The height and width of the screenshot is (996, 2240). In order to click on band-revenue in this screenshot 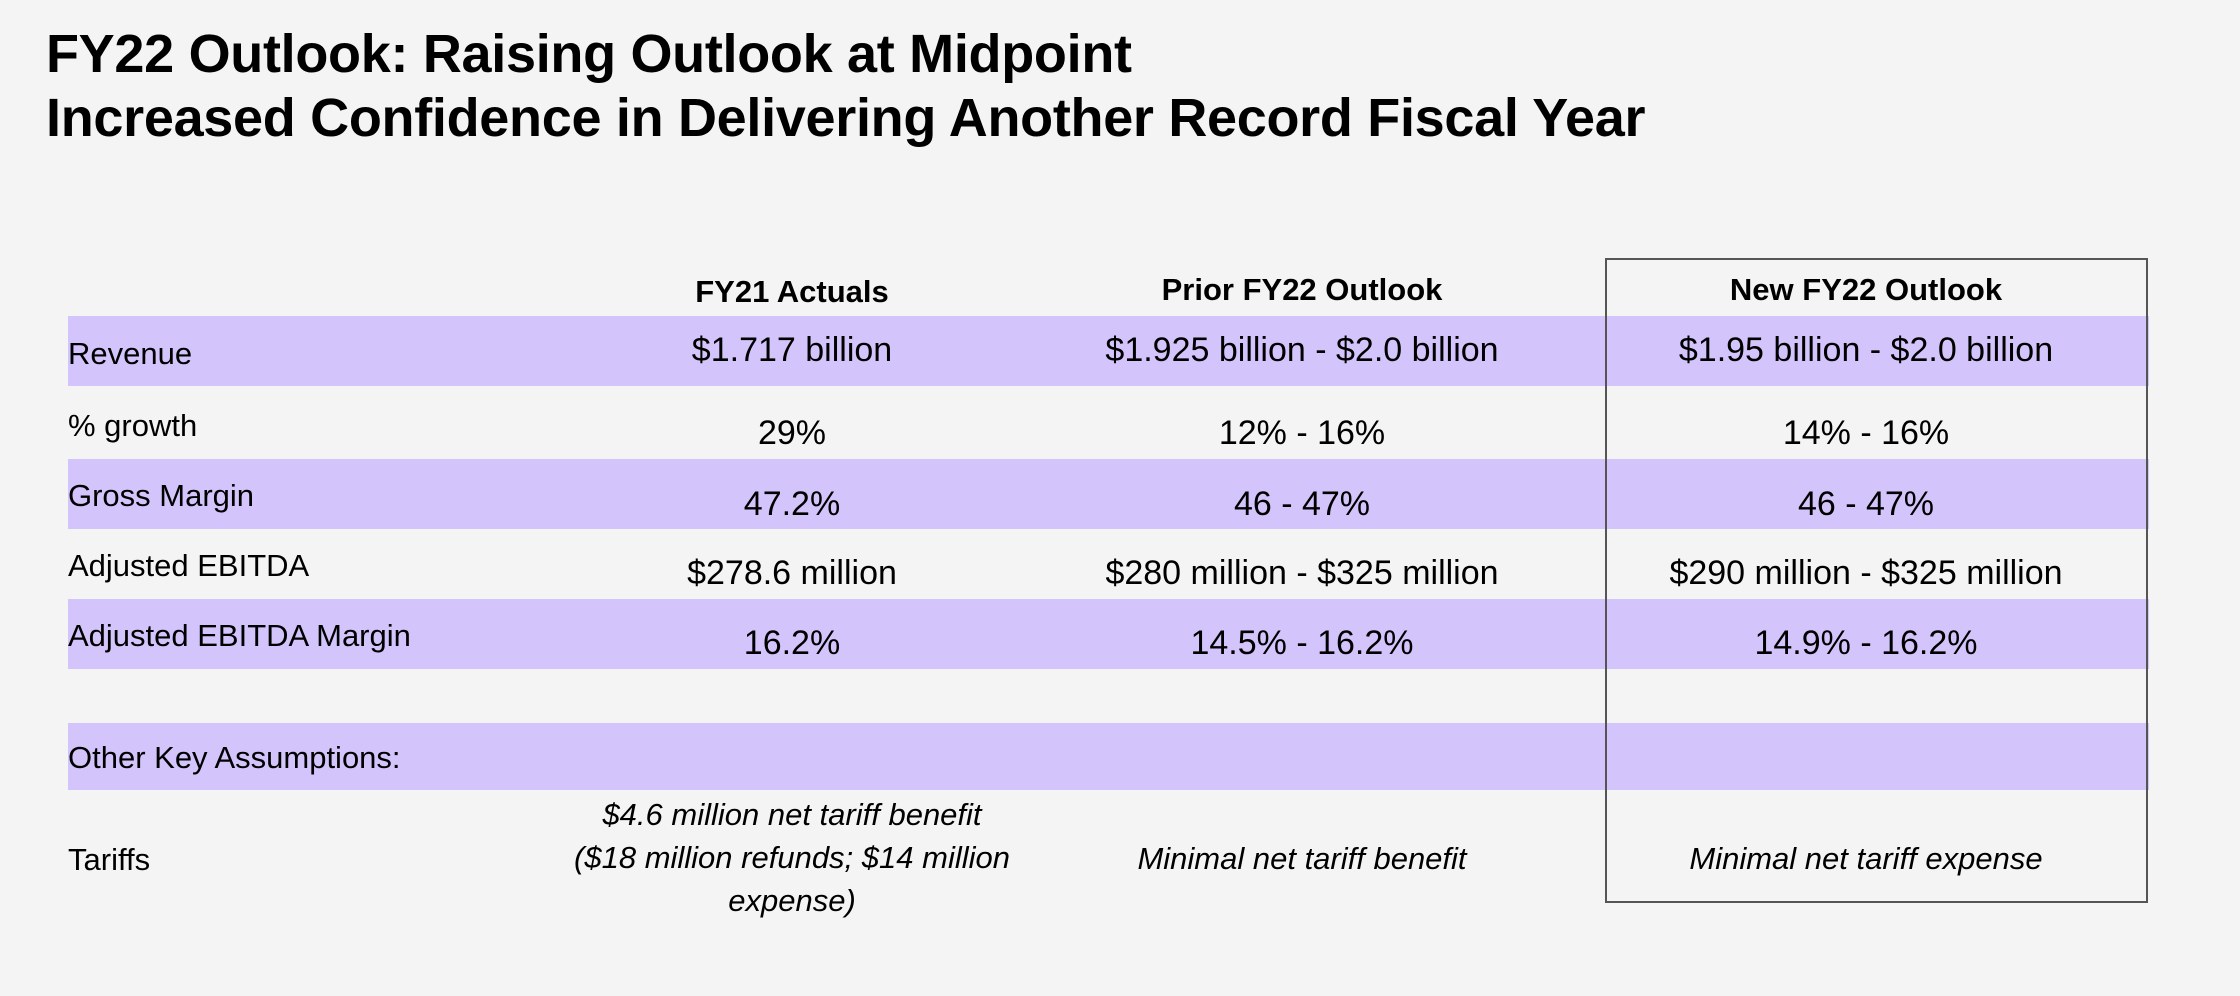, I will do `click(1108, 351)`.